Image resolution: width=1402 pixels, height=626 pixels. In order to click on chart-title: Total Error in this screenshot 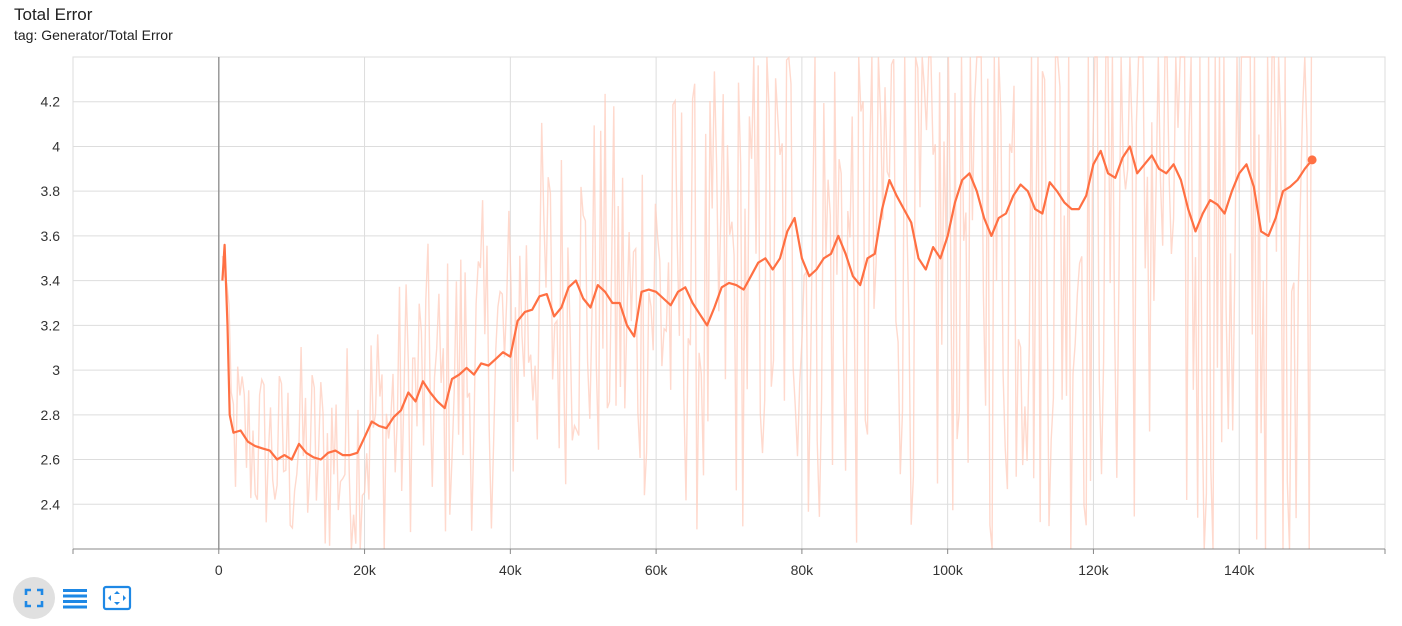, I will do `click(53, 14)`.